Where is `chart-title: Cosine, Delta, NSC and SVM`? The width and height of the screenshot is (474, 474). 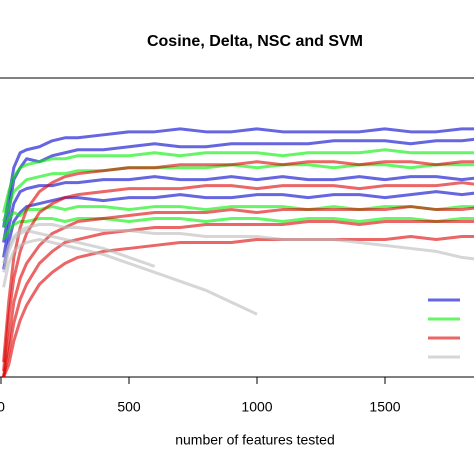 chart-title: Cosine, Delta, NSC and SVM is located at coordinates (255, 41).